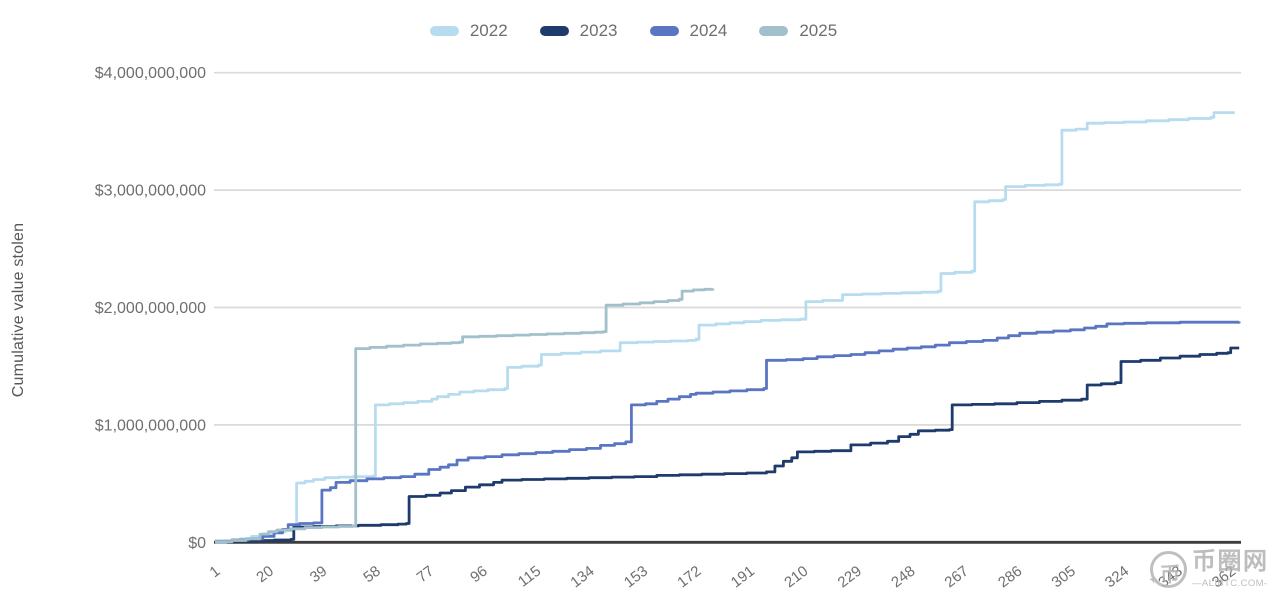 This screenshot has width=1267, height=599. What do you see at coordinates (818, 30) in the screenshot?
I see `legend-label: 2025` at bounding box center [818, 30].